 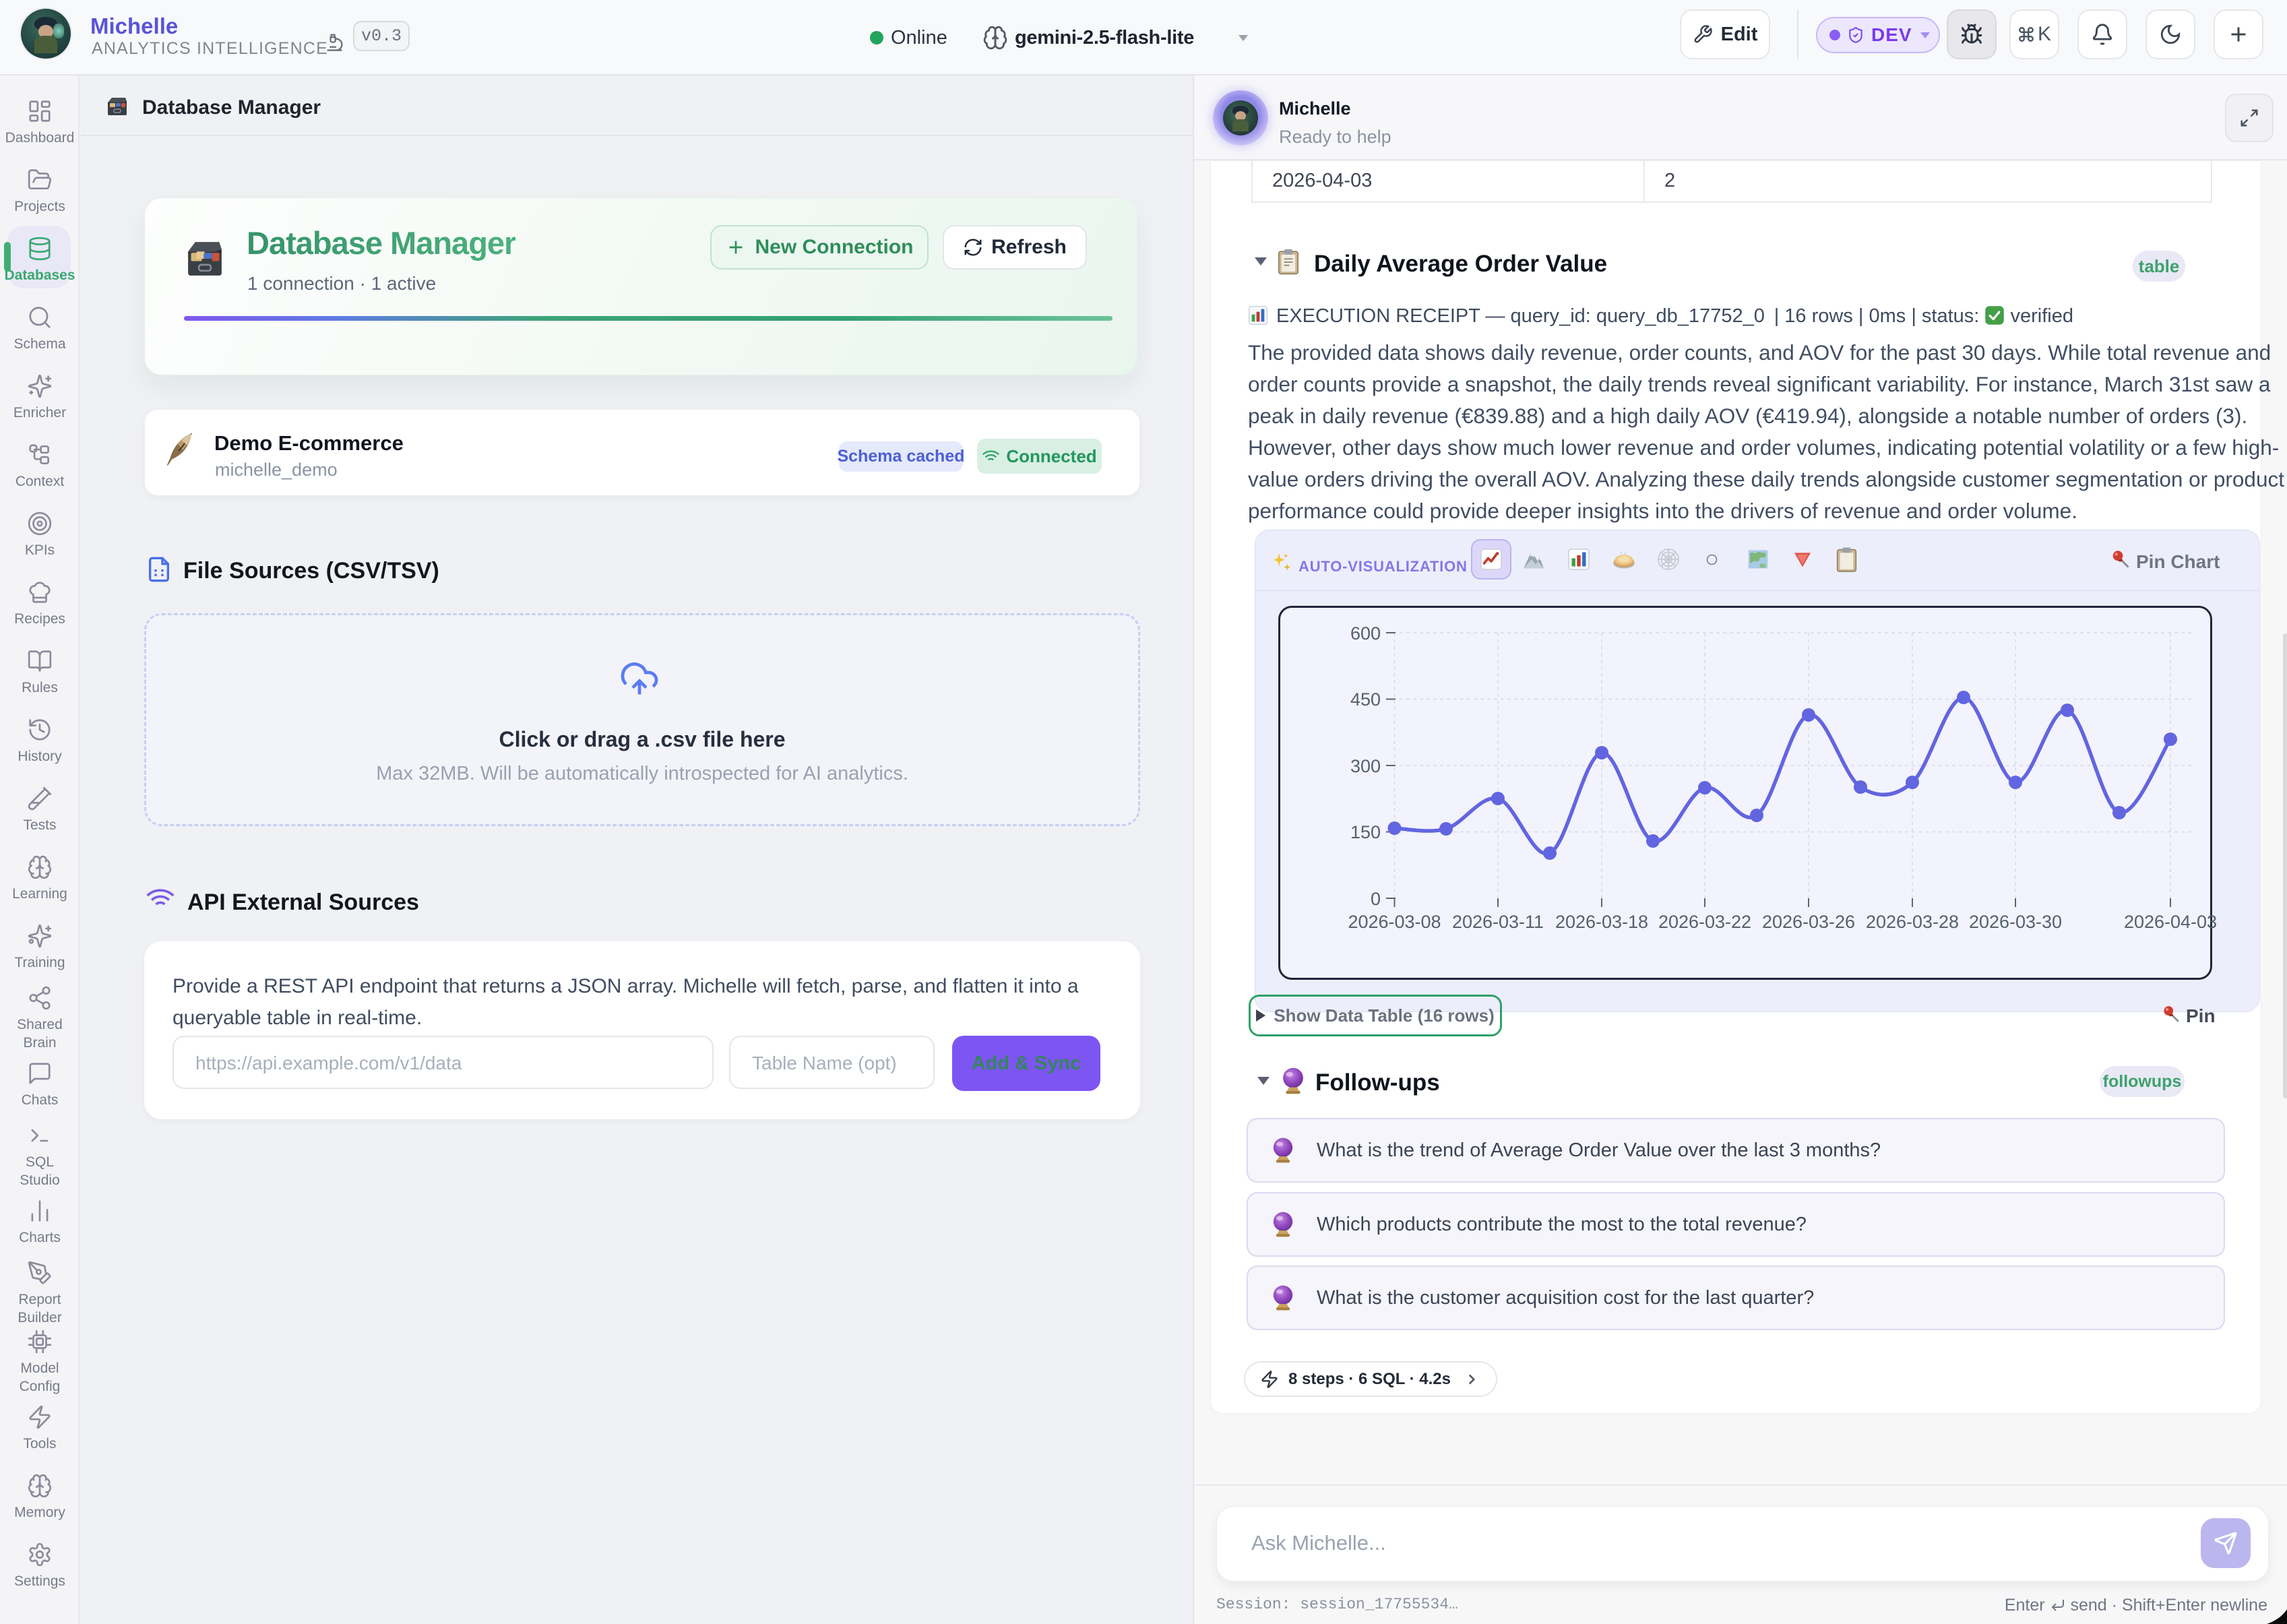 I want to click on svg-text: 0, so click(x=1376, y=899).